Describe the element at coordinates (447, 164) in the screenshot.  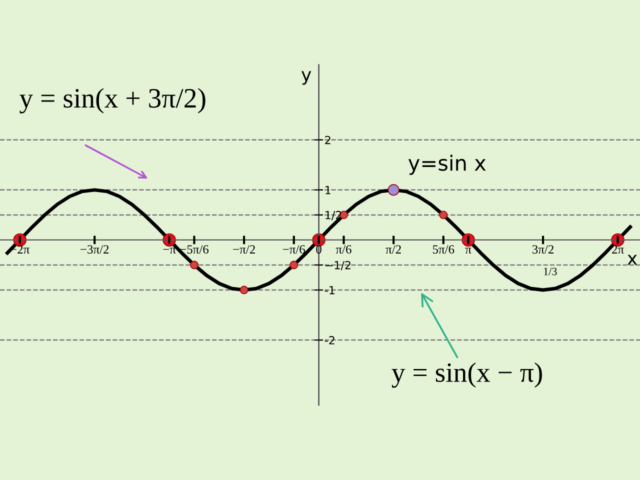
I see `annotation: y=sin x` at that location.